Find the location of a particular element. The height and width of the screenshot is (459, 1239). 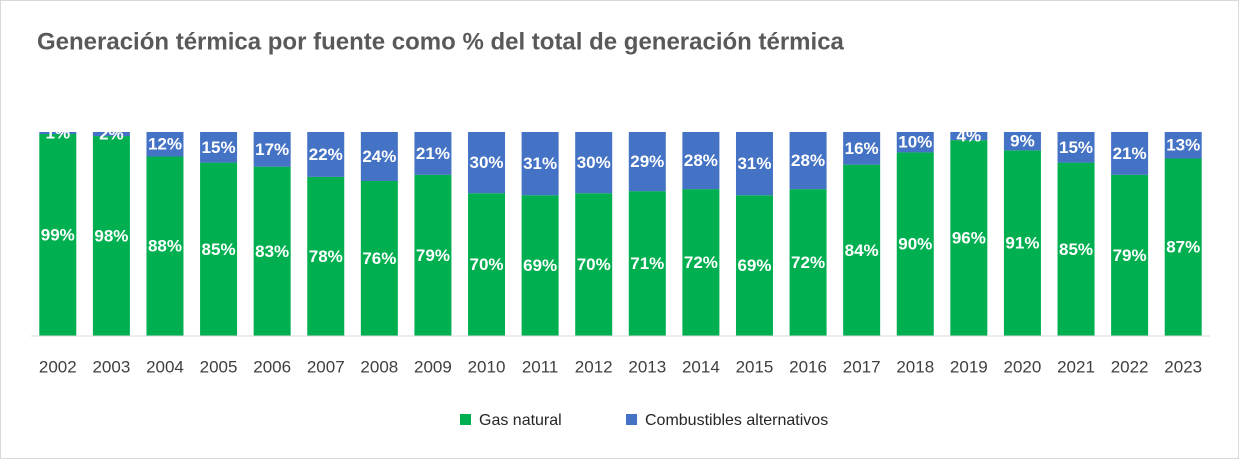

x-tick-label: 2007 is located at coordinates (326, 366).